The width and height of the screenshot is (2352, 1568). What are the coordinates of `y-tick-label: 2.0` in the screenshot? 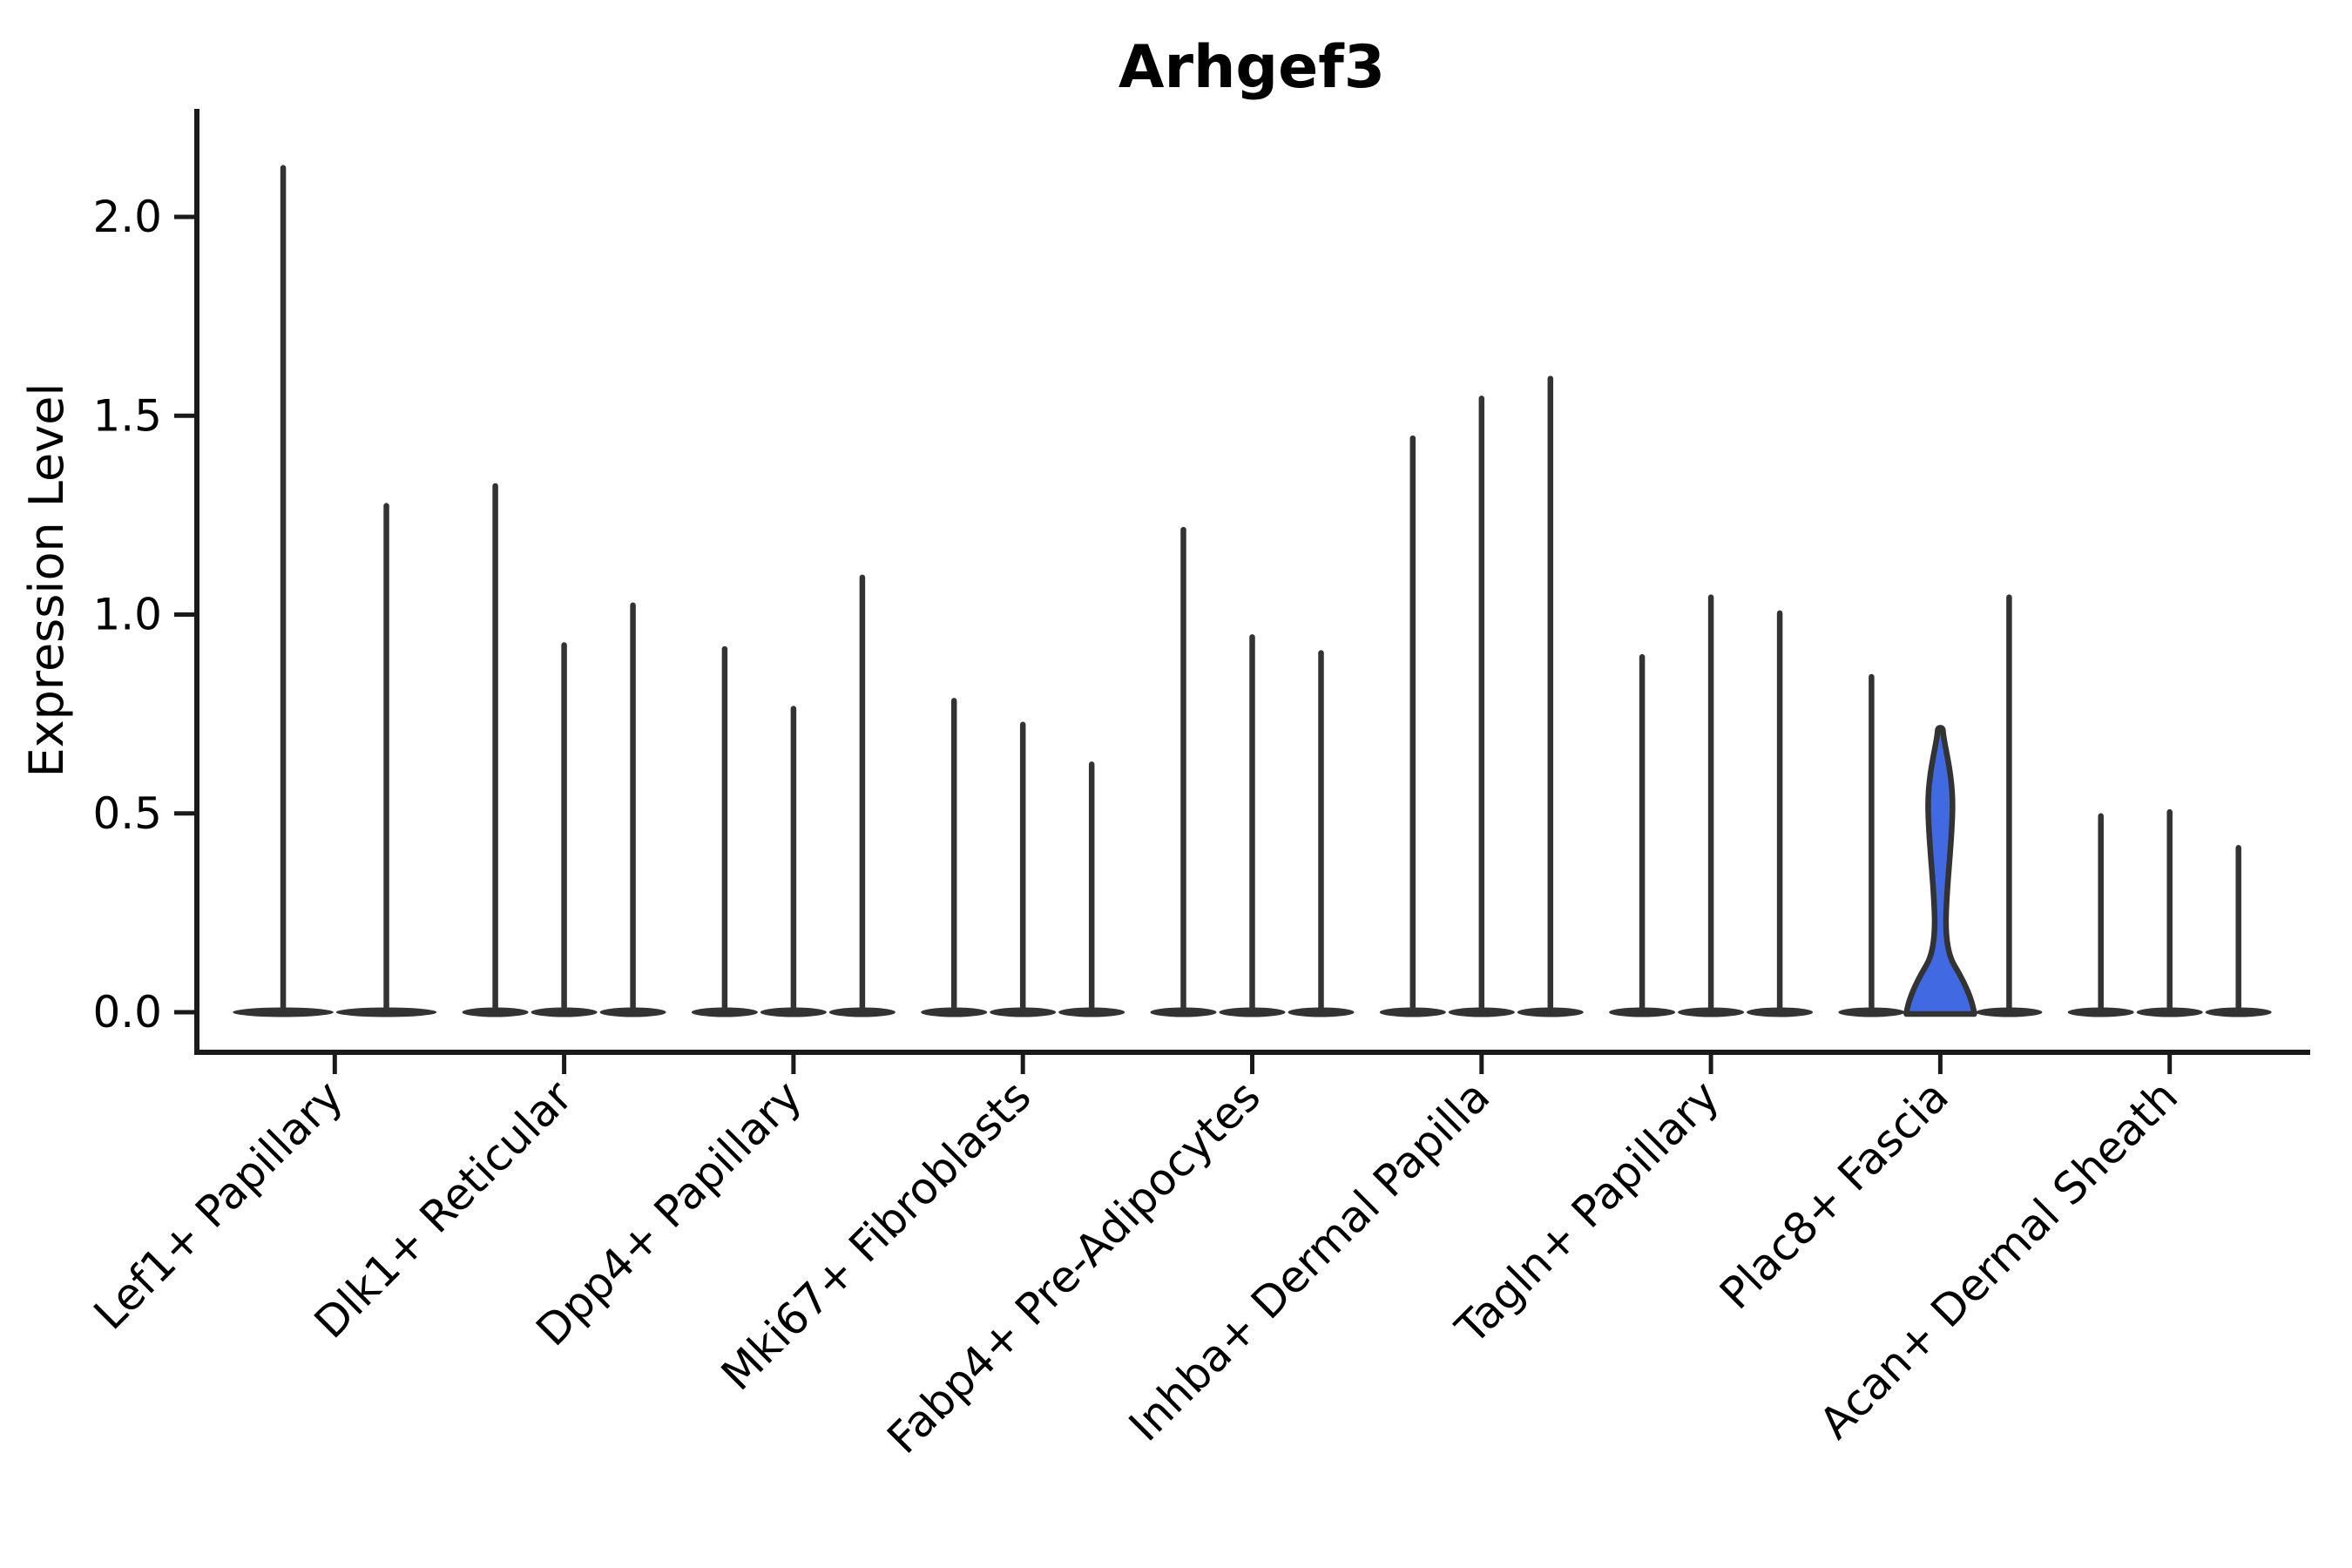 It's located at (127, 217).